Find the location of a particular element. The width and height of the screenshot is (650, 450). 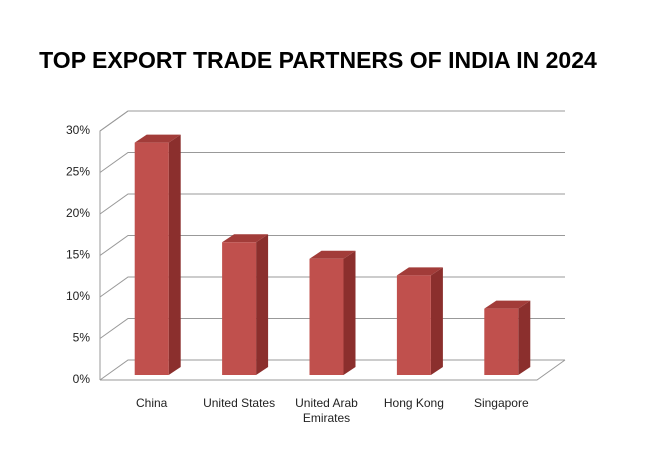

x-tick-label: United Arab Emirates is located at coordinates (326, 410).